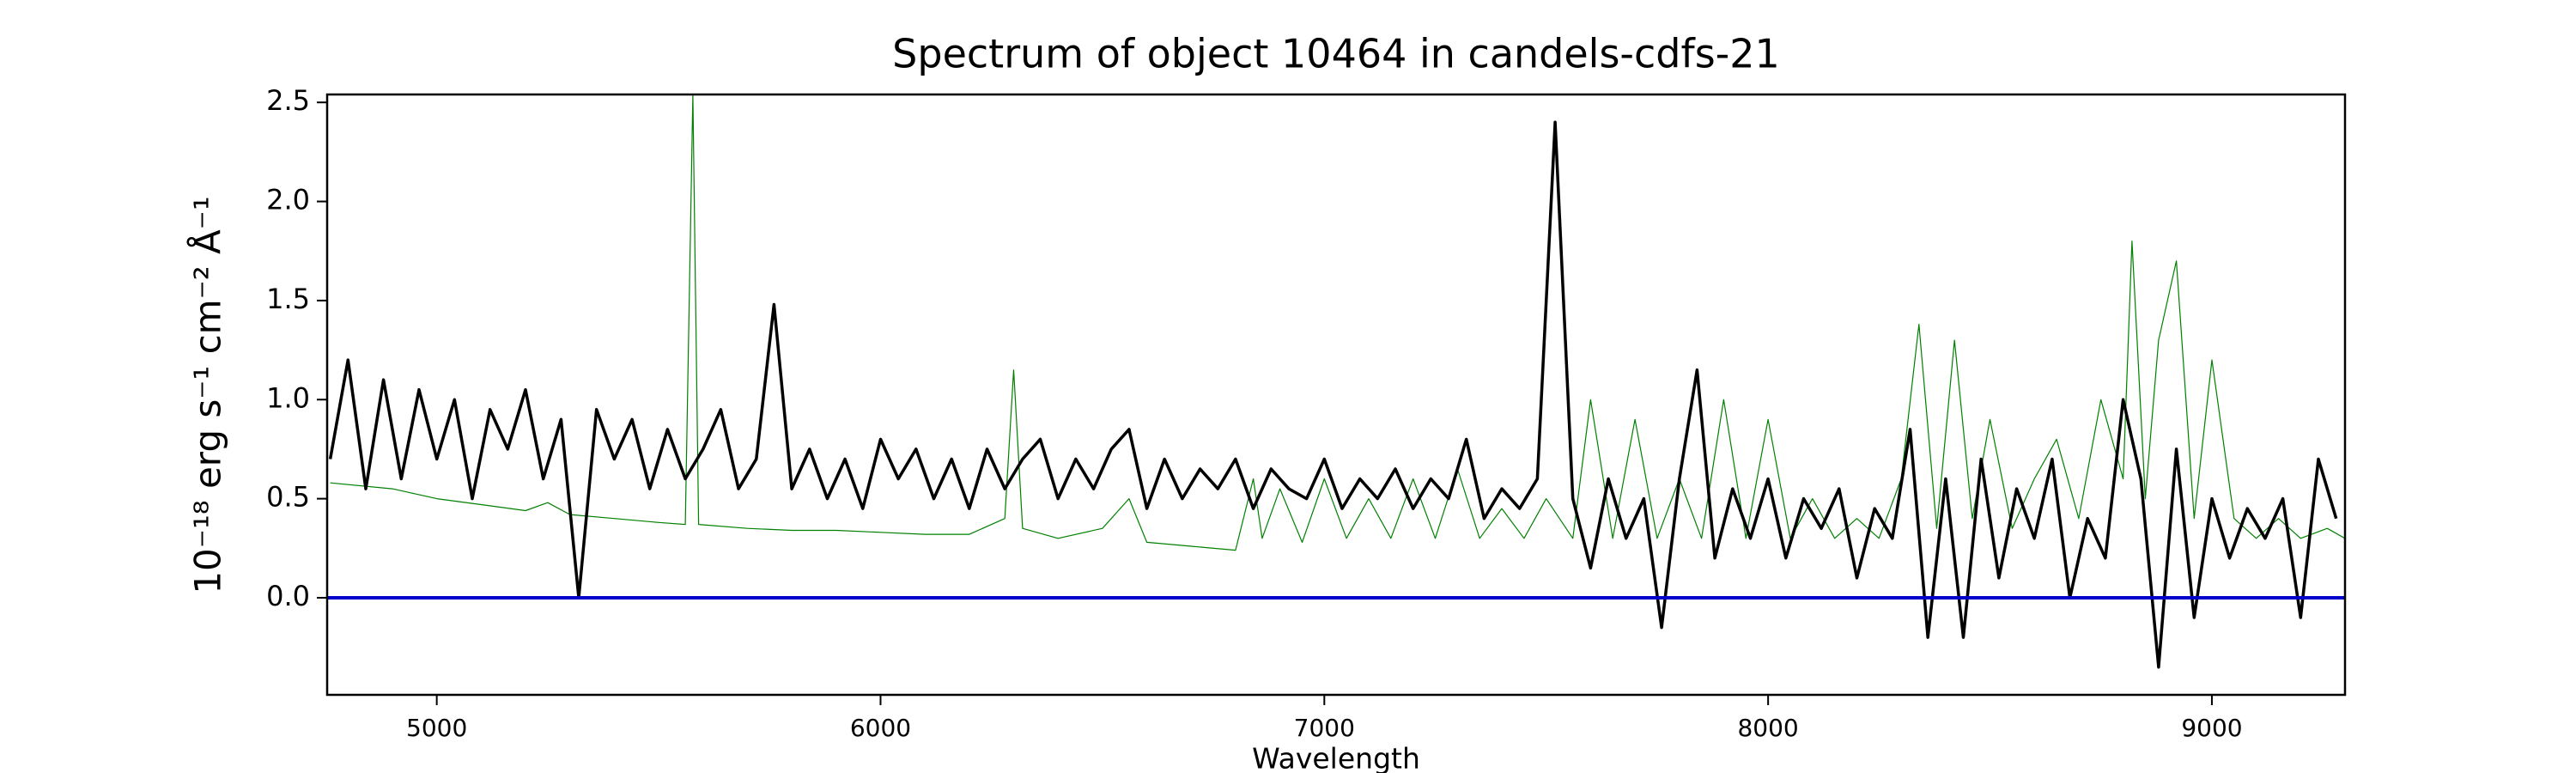 The image size is (2576, 773). I want to click on y-tick-label: 0.5, so click(288, 497).